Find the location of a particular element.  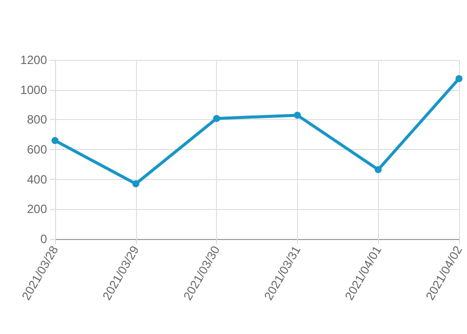

y-tick-label: 1000 is located at coordinates (34, 89).